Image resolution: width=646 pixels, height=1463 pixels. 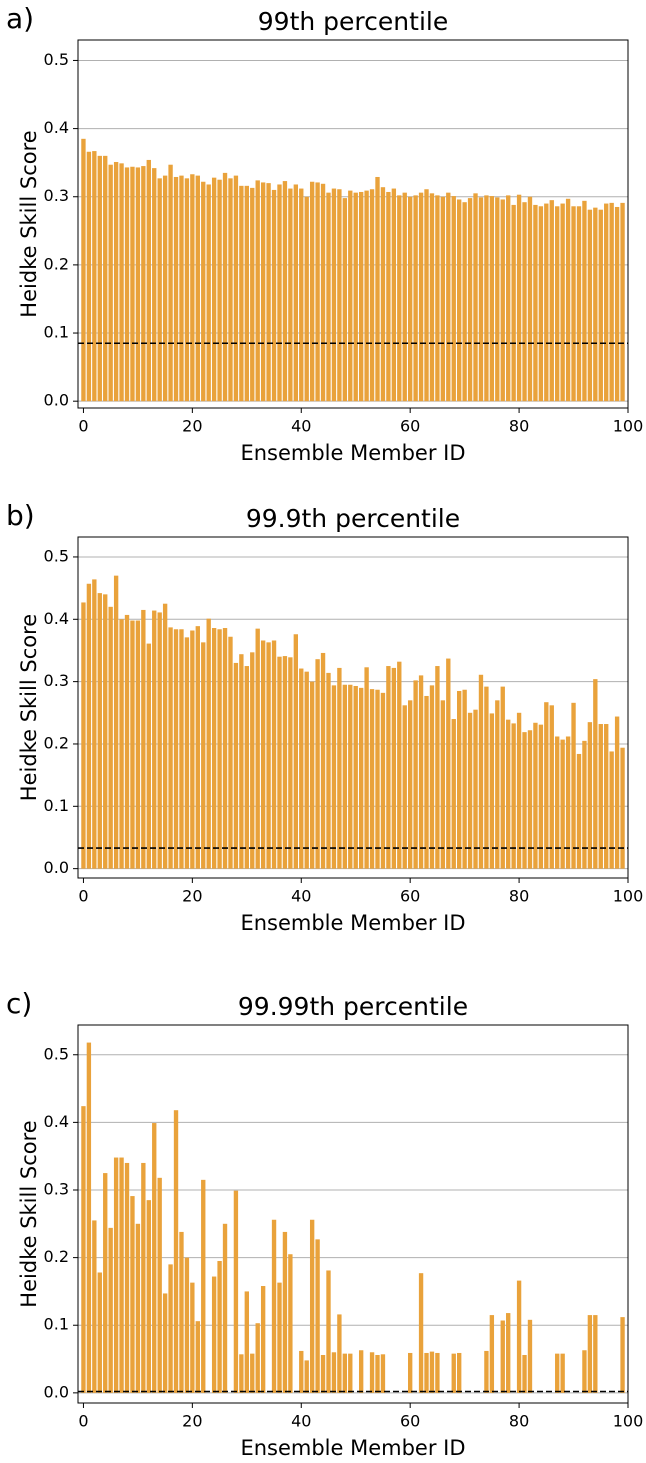 I want to click on x-tick-label: 20, so click(x=192, y=1421).